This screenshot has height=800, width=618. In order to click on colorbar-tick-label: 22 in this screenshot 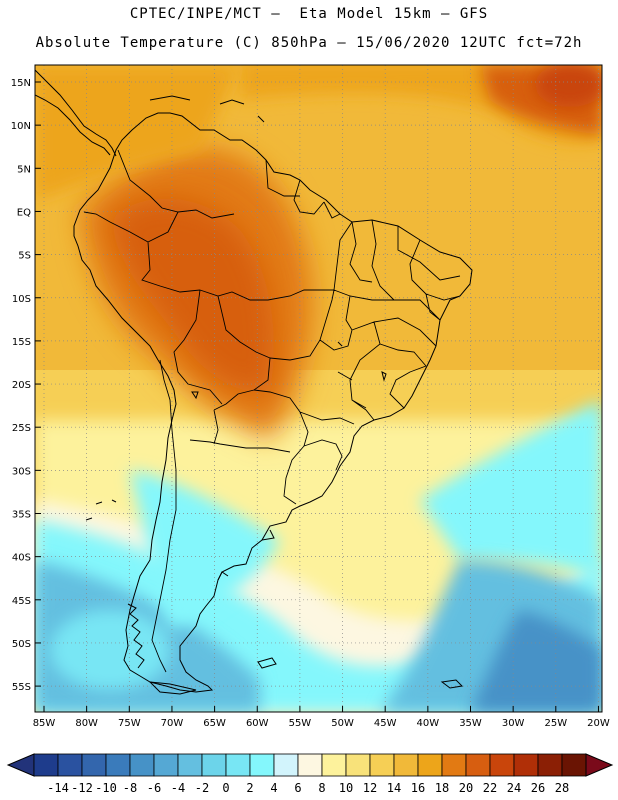, I will do `click(490, 788)`.